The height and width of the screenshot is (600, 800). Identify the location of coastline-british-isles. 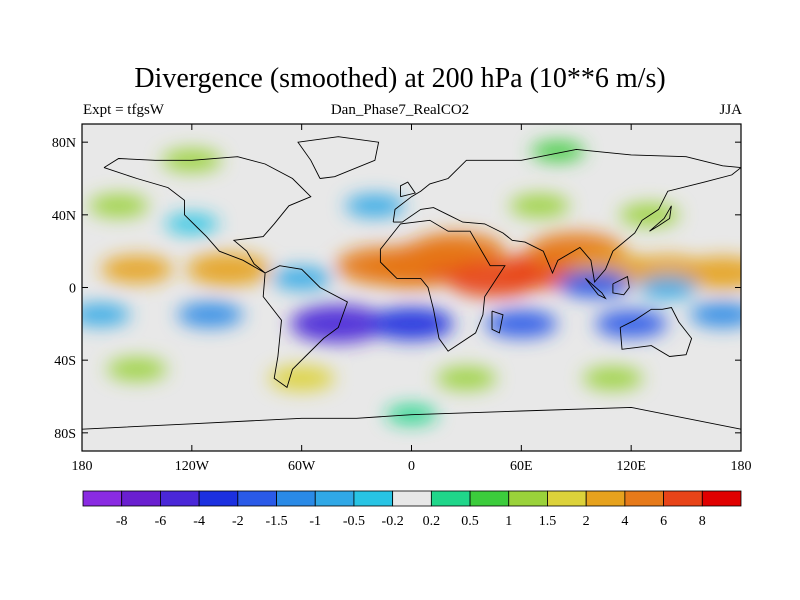
(408, 189).